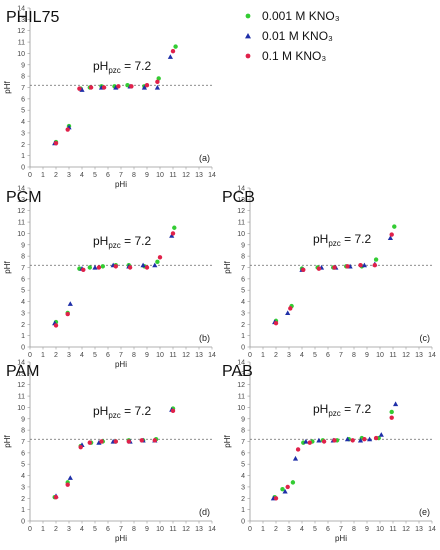 The width and height of the screenshot is (440, 550). I want to click on x-tick-label: 4, so click(302, 529).